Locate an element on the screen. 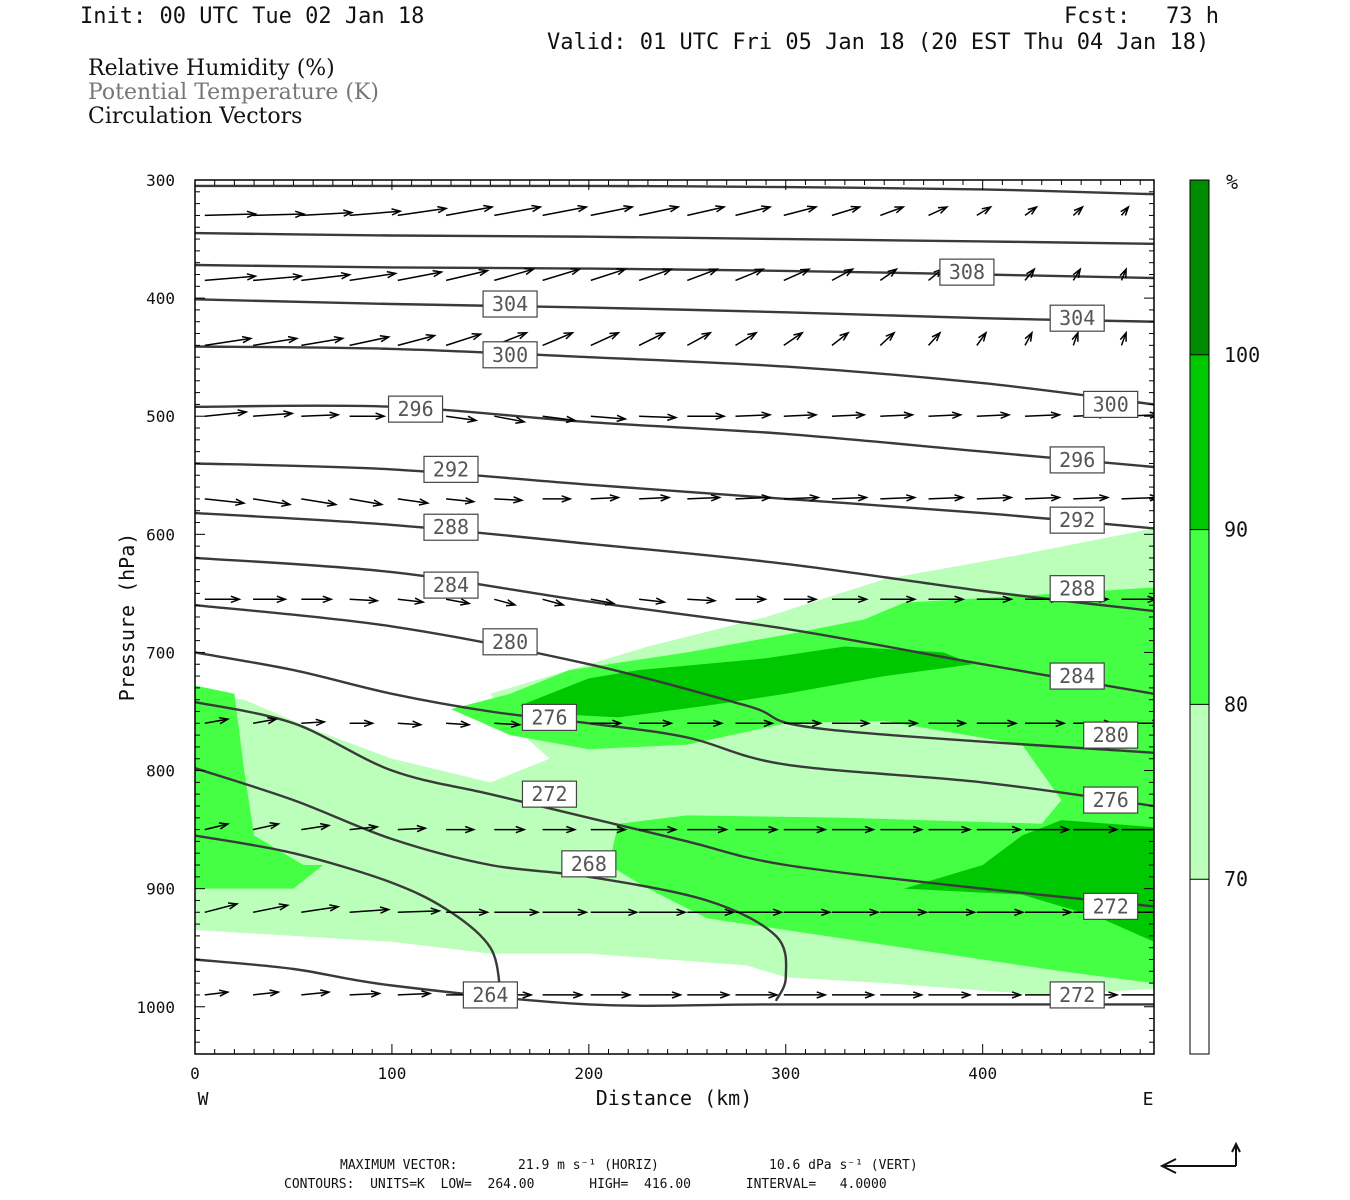 This screenshot has height=1200, width=1350. contour-label-292: 292 is located at coordinates (1077, 520).